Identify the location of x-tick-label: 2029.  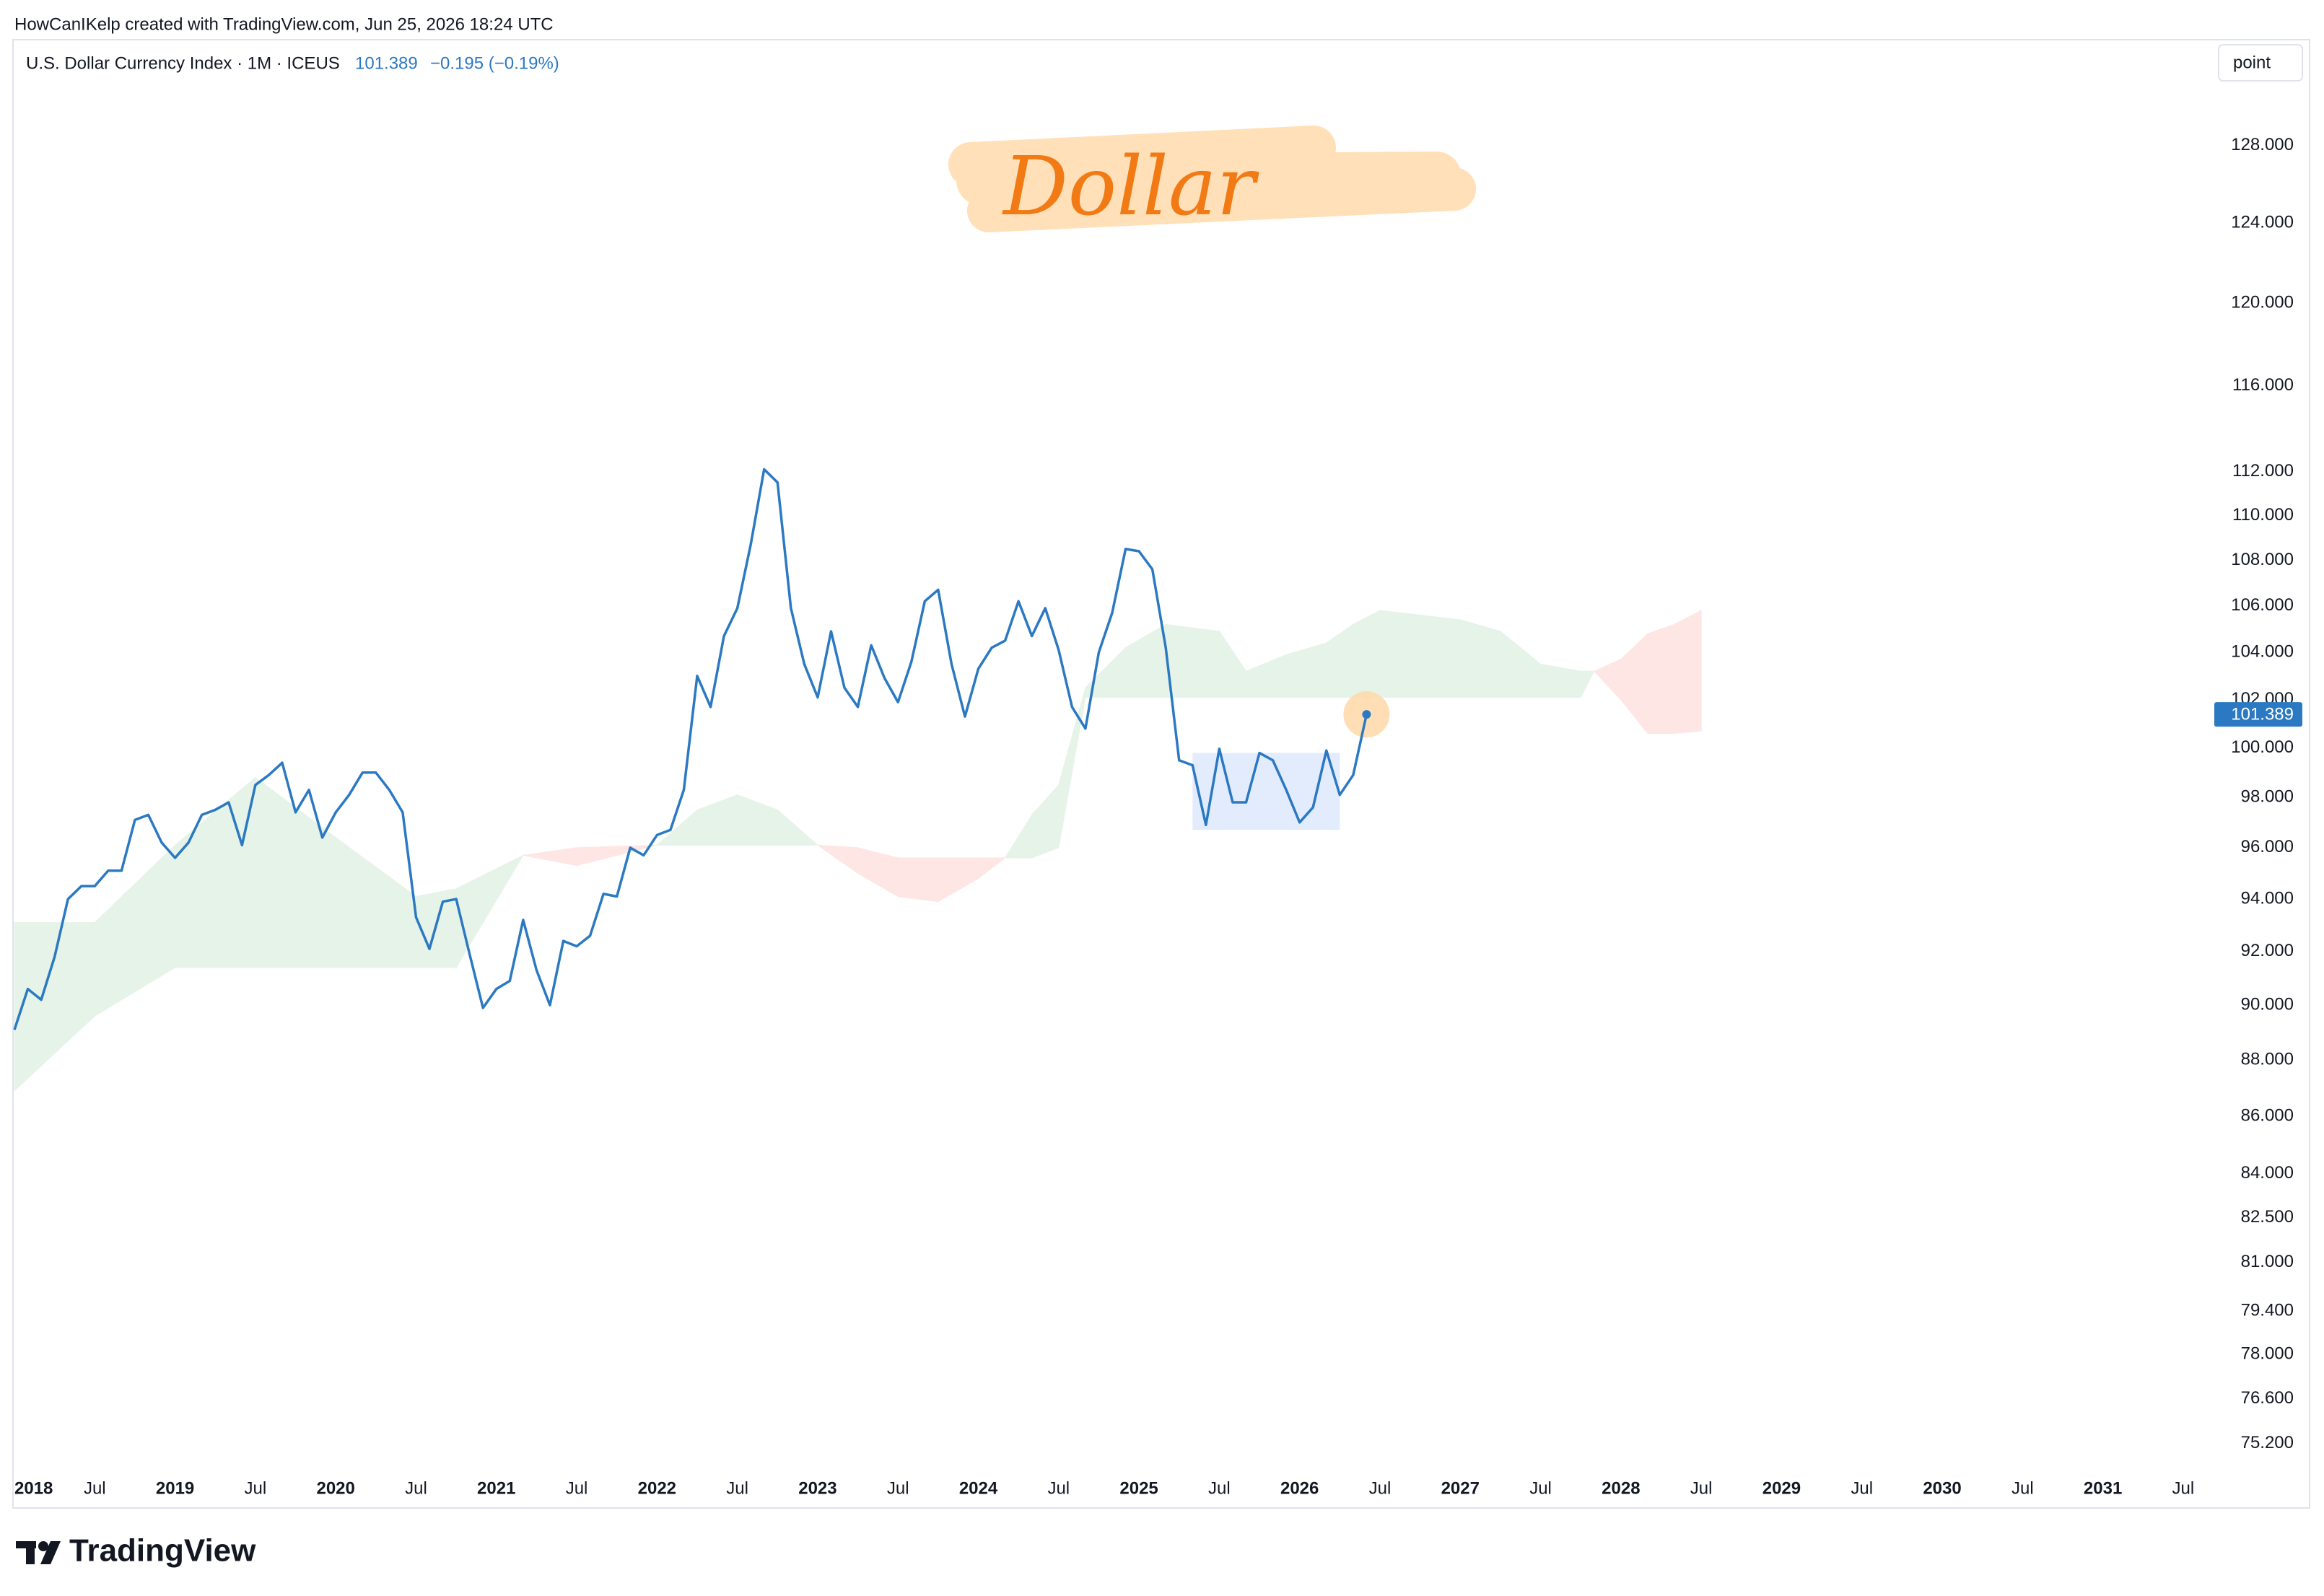
(1781, 1488).